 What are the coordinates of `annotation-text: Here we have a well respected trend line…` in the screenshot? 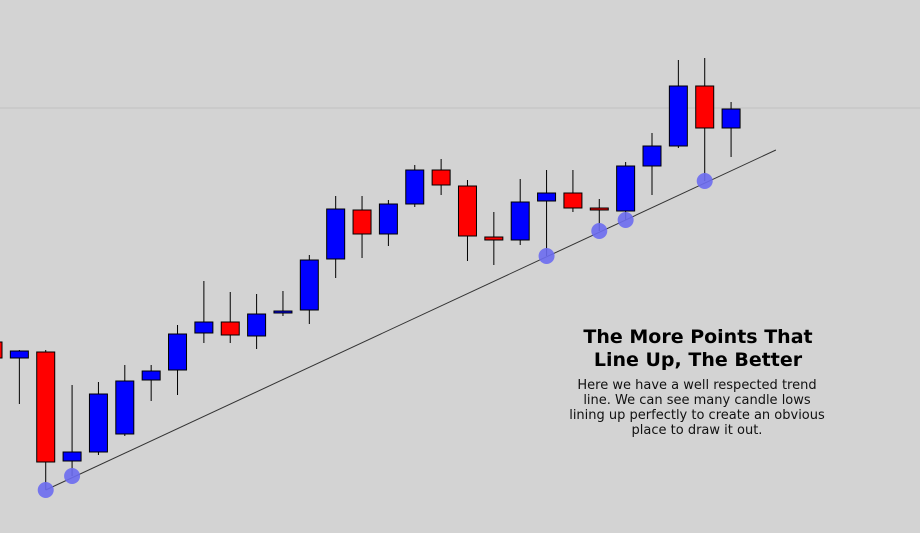 It's located at (697, 408).